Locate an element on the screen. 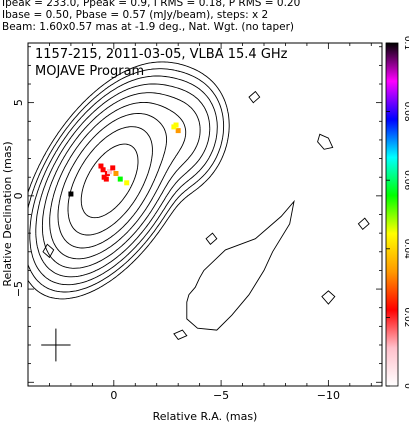 This screenshot has width=409, height=424. x-tick-label: −5 is located at coordinates (221, 395).